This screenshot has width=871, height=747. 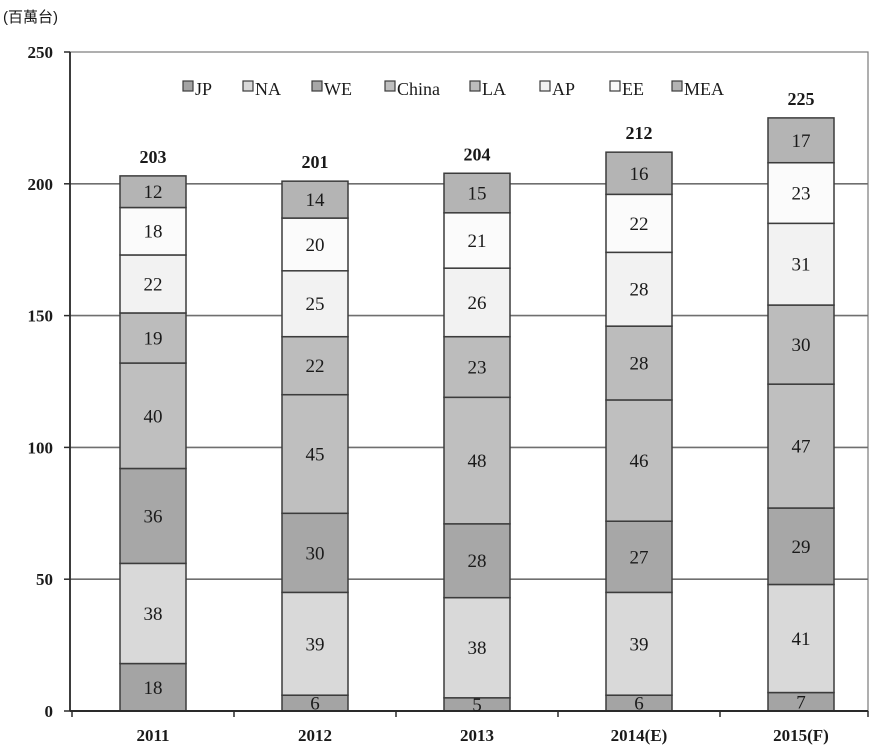 I want to click on total-label: 225, so click(x=801, y=99).